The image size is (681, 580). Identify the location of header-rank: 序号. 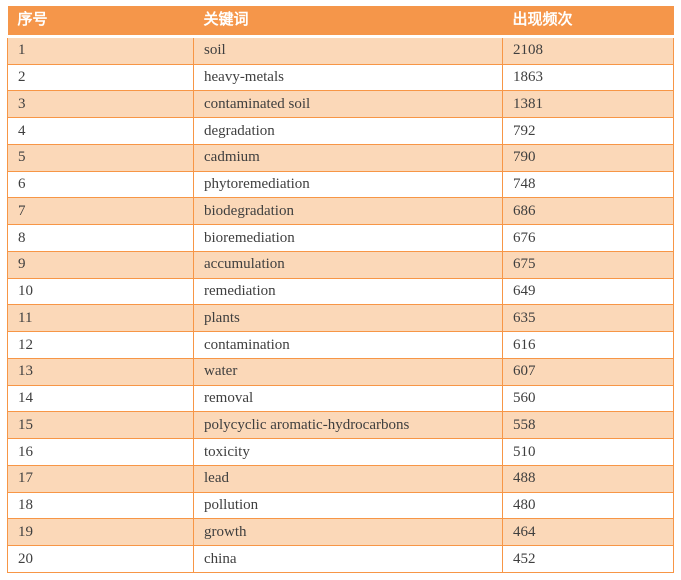
(100, 22).